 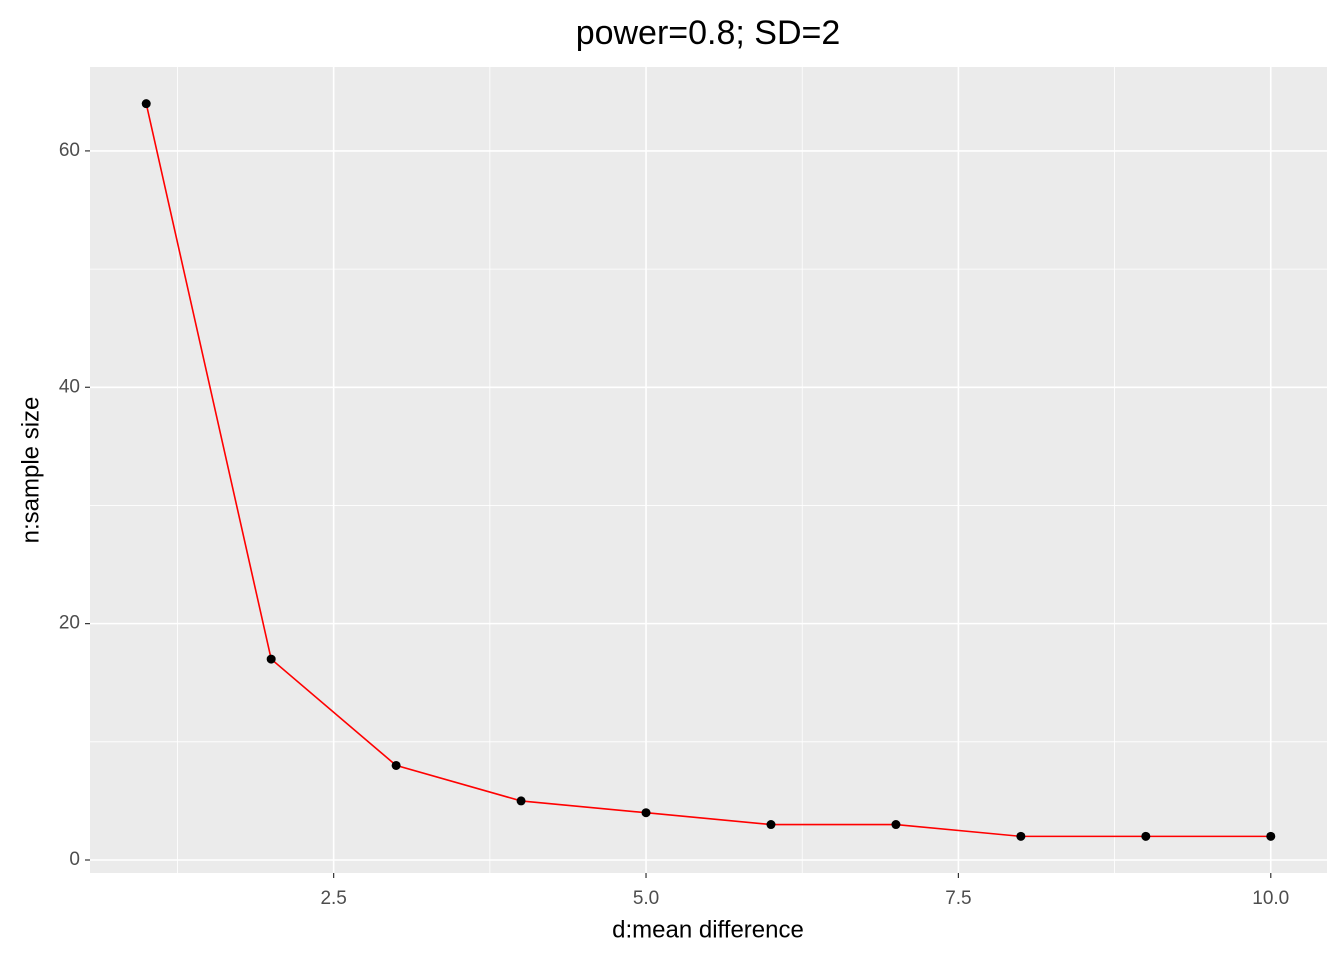 What do you see at coordinates (646, 898) in the screenshot?
I see `x-tick-label: 5.0` at bounding box center [646, 898].